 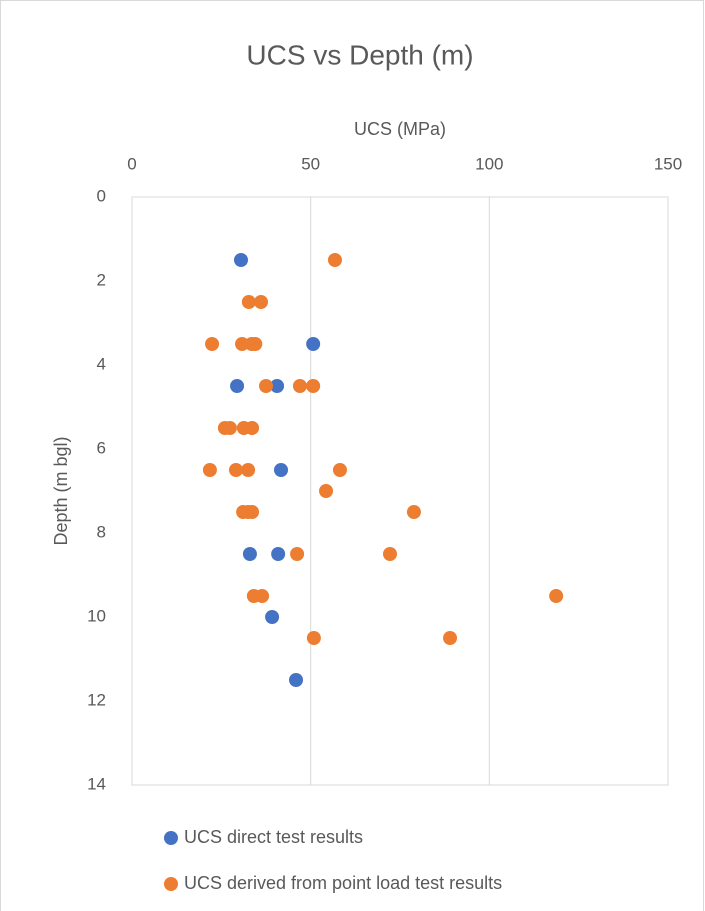 What do you see at coordinates (400, 129) in the screenshot?
I see `x-axis-label: UCS (MPa)` at bounding box center [400, 129].